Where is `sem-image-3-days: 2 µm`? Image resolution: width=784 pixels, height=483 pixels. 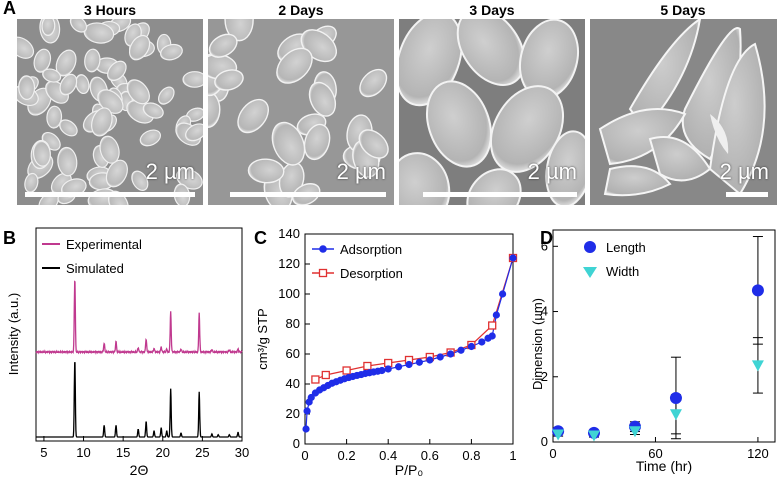
sem-image-3-days: 2 µm is located at coordinates (492, 112).